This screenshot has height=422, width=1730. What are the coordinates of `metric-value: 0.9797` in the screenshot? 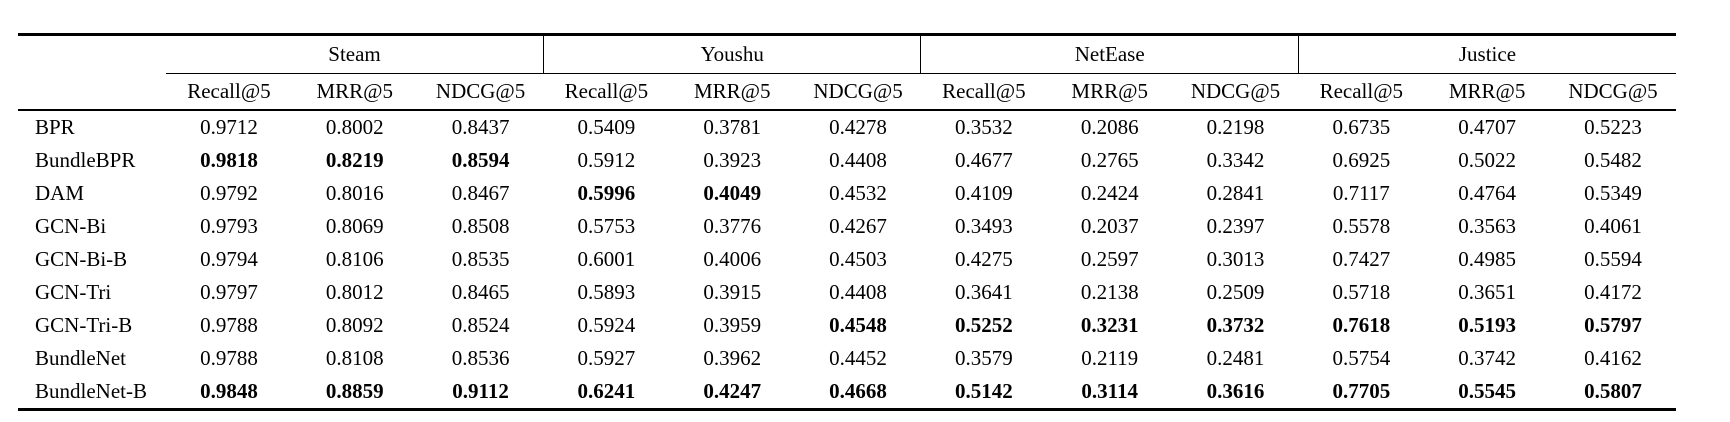 It's located at (229, 292).